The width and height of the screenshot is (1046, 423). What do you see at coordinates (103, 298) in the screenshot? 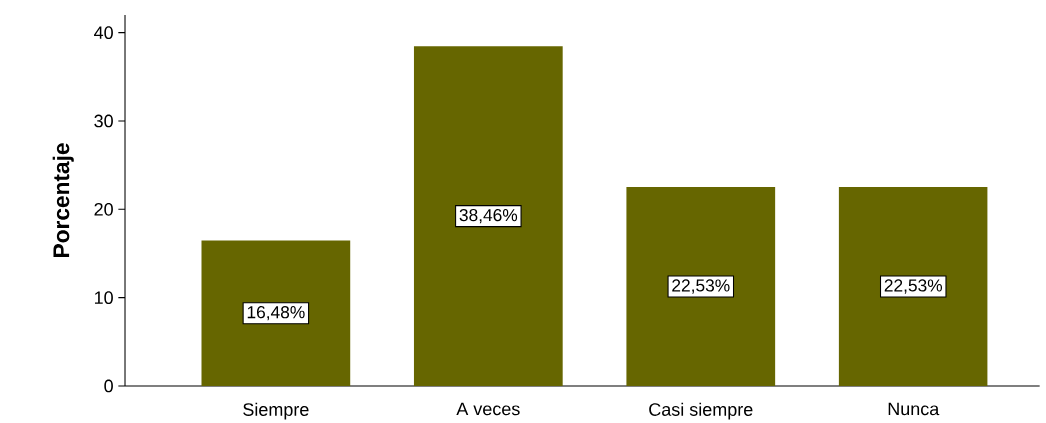
I see `y-tick-label: 10` at bounding box center [103, 298].